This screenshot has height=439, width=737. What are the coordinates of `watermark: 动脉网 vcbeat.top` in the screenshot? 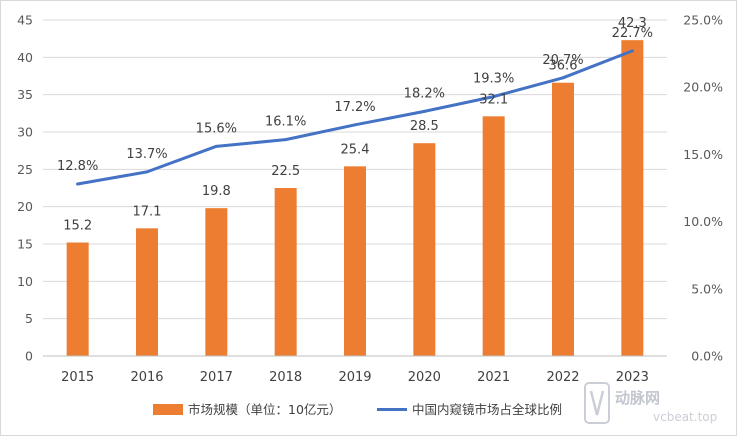 It's located at (650, 403).